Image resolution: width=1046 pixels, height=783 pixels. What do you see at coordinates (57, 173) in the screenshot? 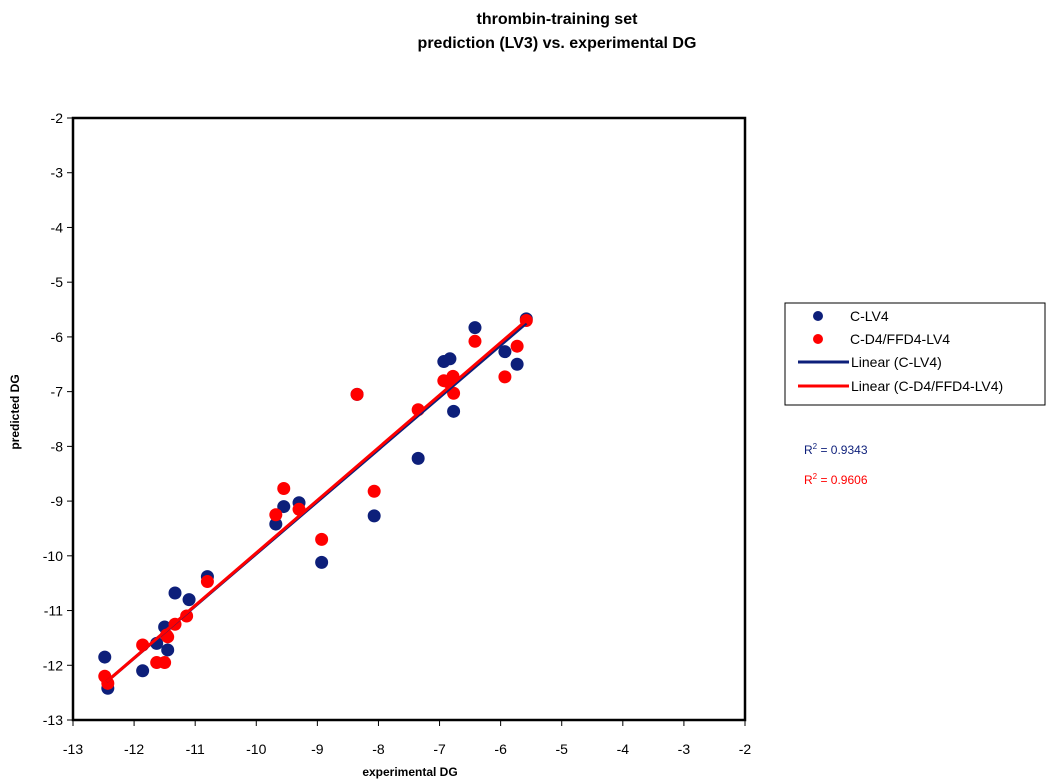
I see `y-tick-label: -3` at bounding box center [57, 173].